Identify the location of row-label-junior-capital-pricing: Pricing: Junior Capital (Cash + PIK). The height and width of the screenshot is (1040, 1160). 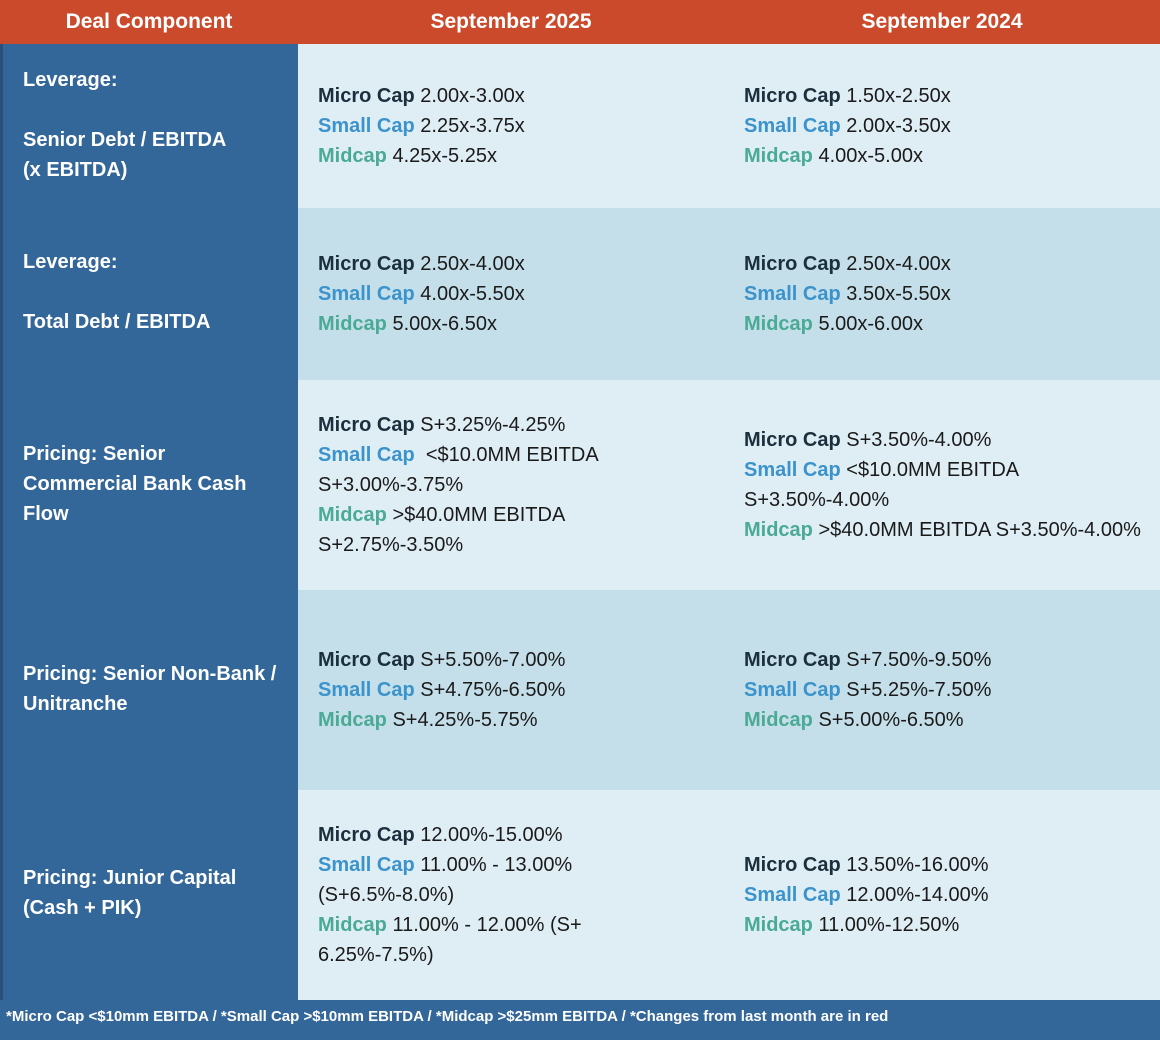
(149, 895).